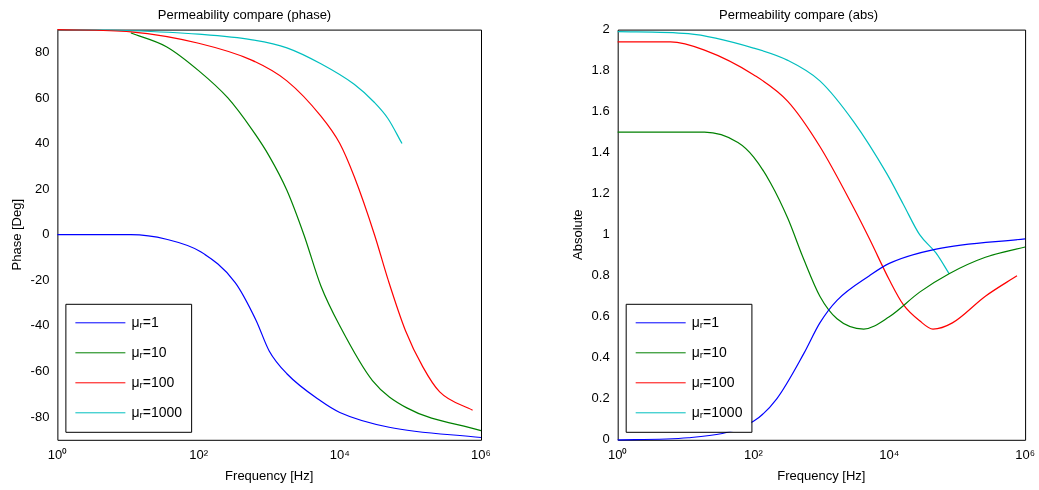  What do you see at coordinates (40, 371) in the screenshot?
I see `y-tick-label: -60` at bounding box center [40, 371].